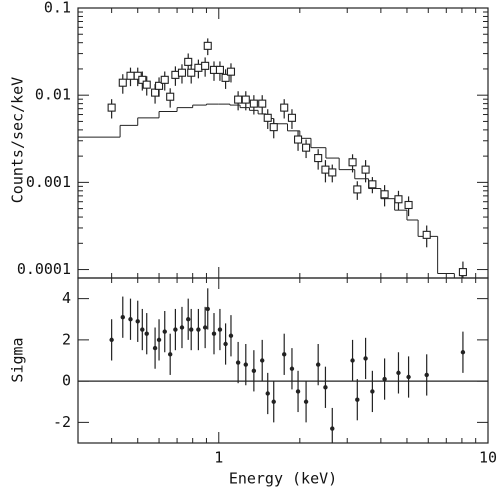 This screenshot has width=500, height=493. What do you see at coordinates (66, 339) in the screenshot?
I see `y-tick-label: 2` at bounding box center [66, 339].